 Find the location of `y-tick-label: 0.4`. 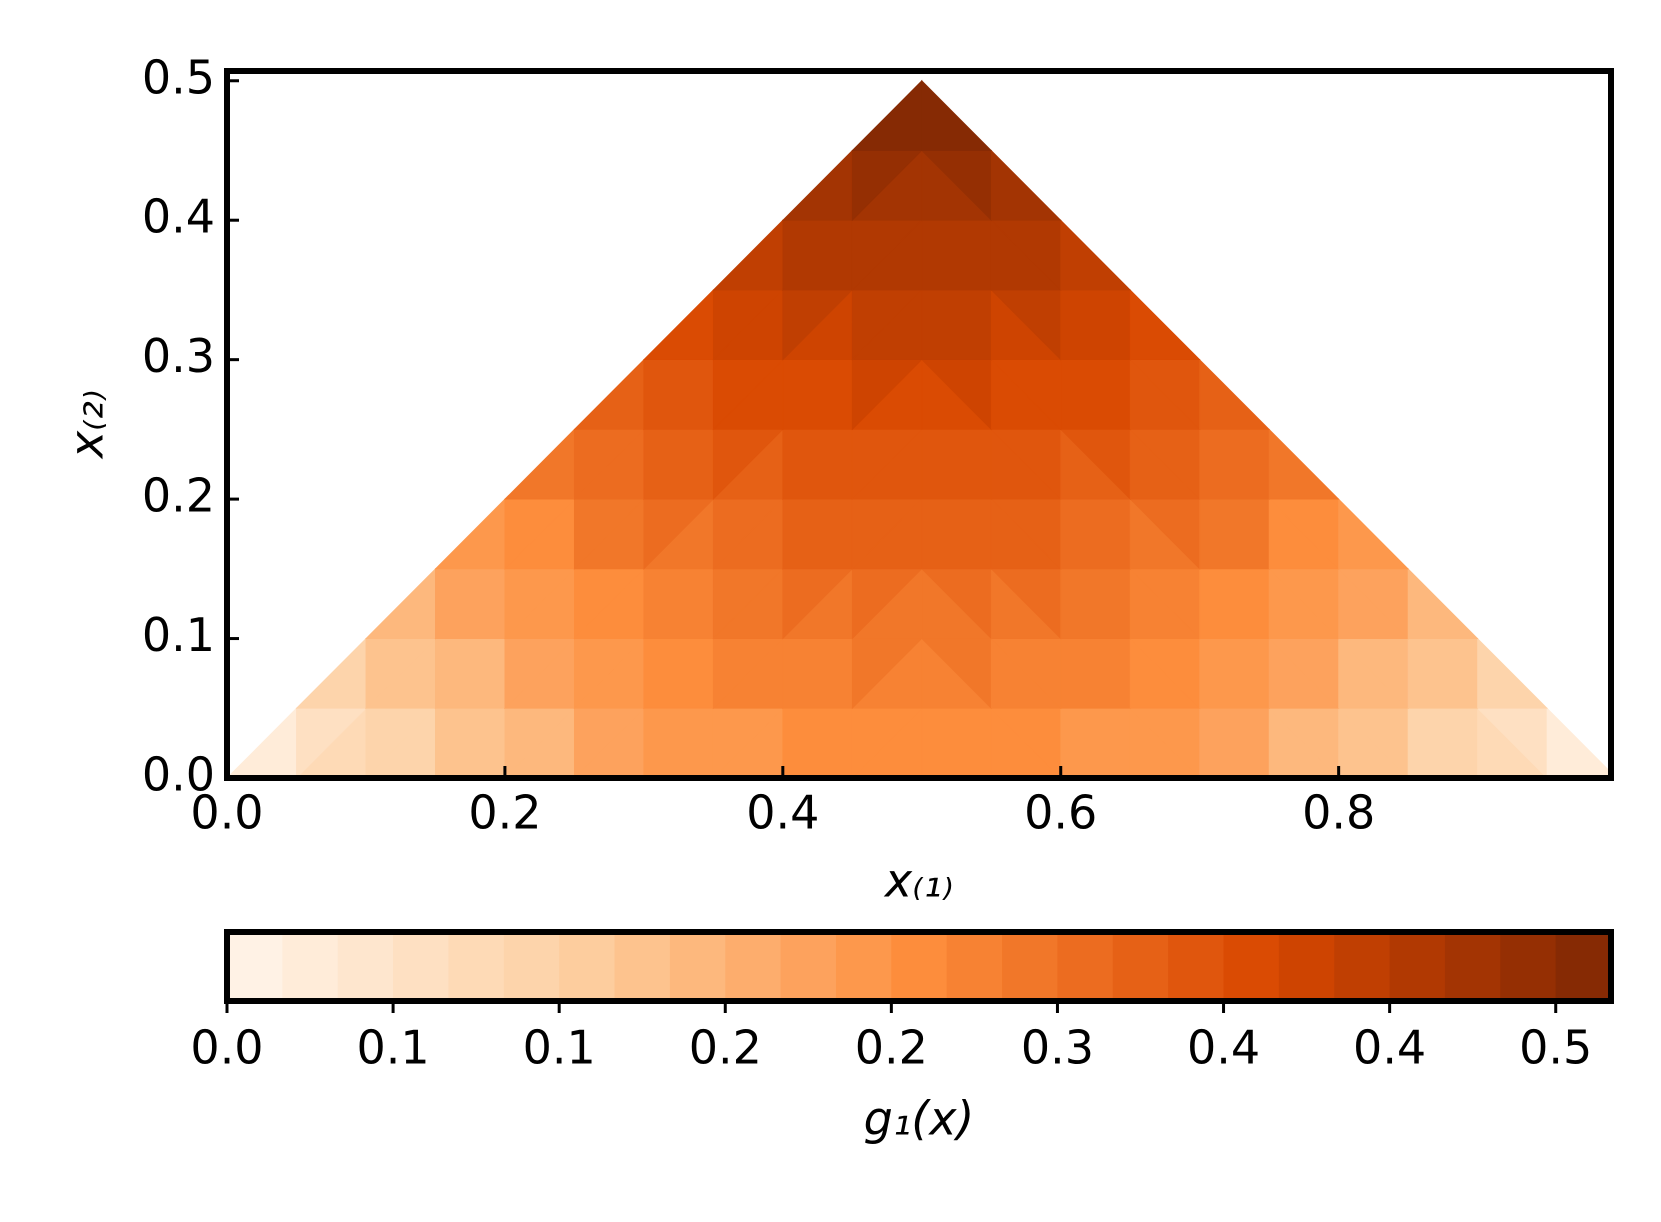

y-tick-label: 0.4 is located at coordinates (178, 217).